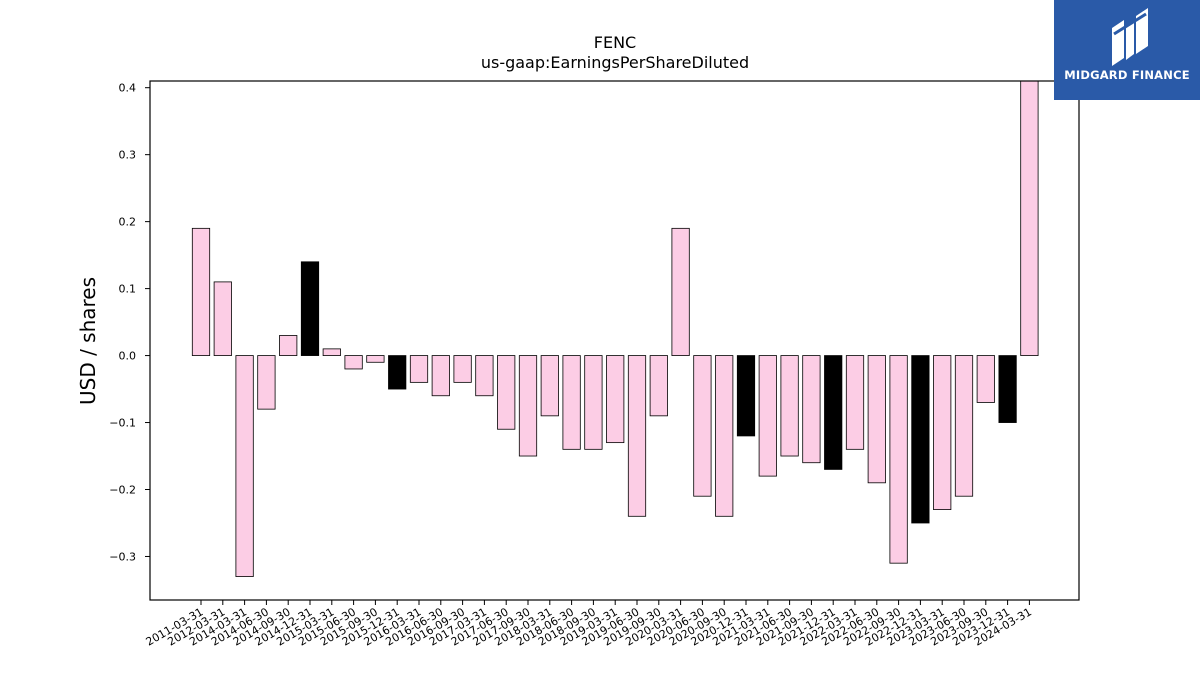 The width and height of the screenshot is (1200, 675). Describe the element at coordinates (128, 88) in the screenshot. I see `y-tick-label: 0.4` at that location.